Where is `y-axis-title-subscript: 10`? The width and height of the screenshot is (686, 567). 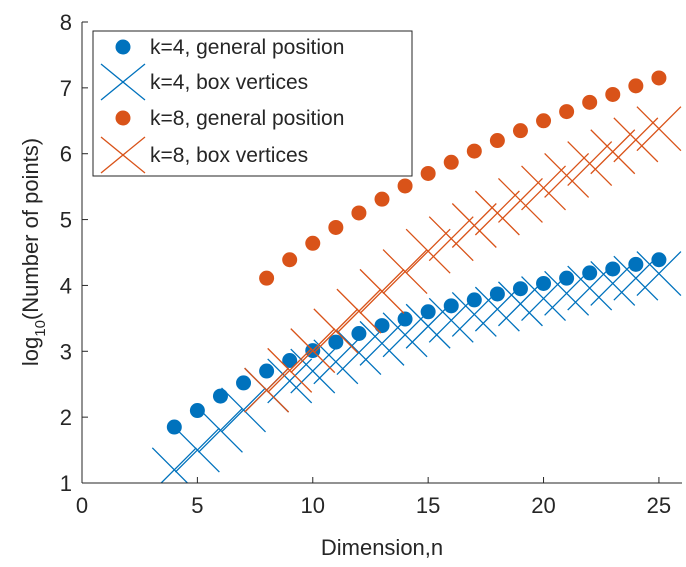
y-axis-title-subscript: 10 is located at coordinates (40, 328).